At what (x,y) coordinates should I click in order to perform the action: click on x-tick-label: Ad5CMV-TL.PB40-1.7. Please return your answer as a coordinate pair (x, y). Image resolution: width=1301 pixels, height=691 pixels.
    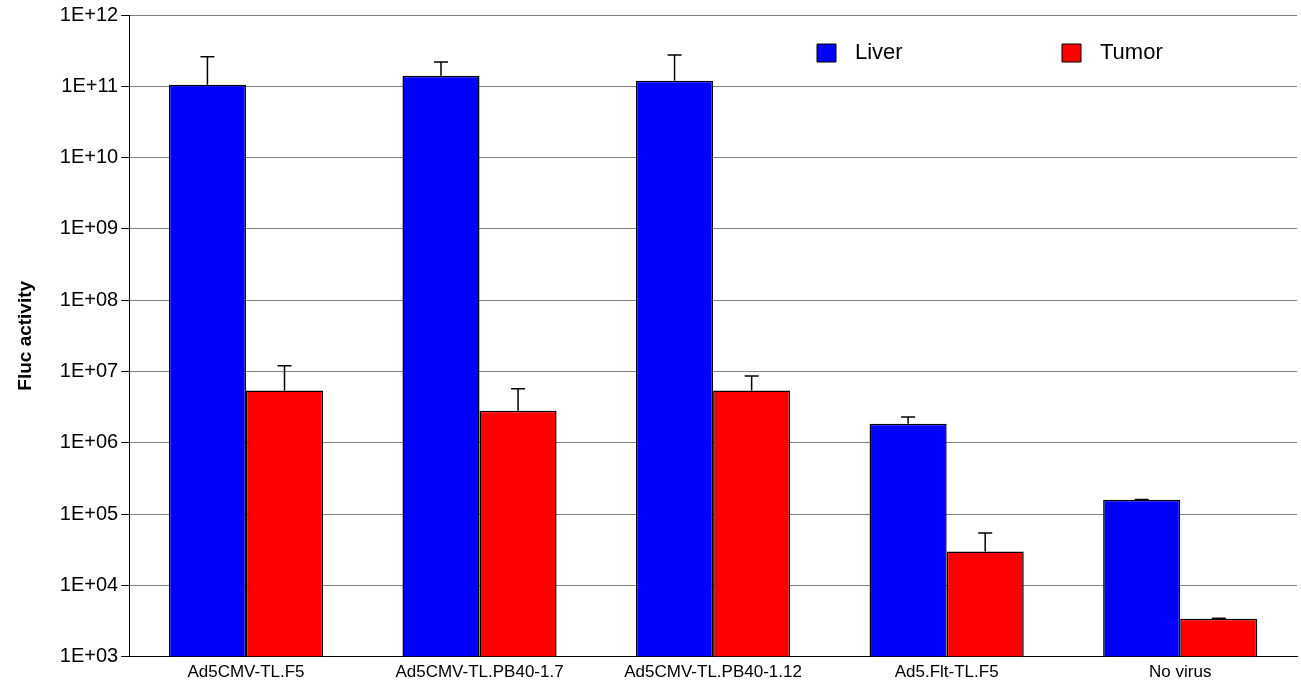
    Looking at the image, I should click on (479, 672).